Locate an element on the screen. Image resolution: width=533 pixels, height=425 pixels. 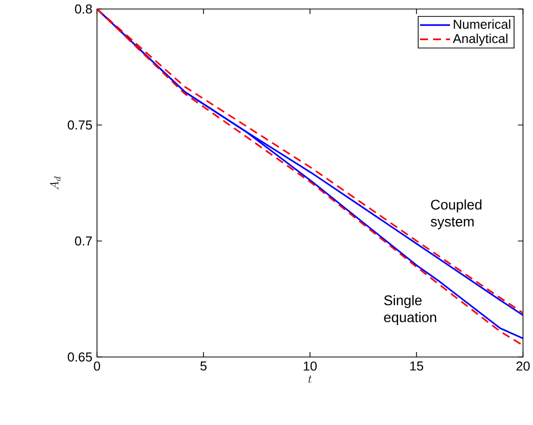
x-tick-label: 15 is located at coordinates (417, 366).